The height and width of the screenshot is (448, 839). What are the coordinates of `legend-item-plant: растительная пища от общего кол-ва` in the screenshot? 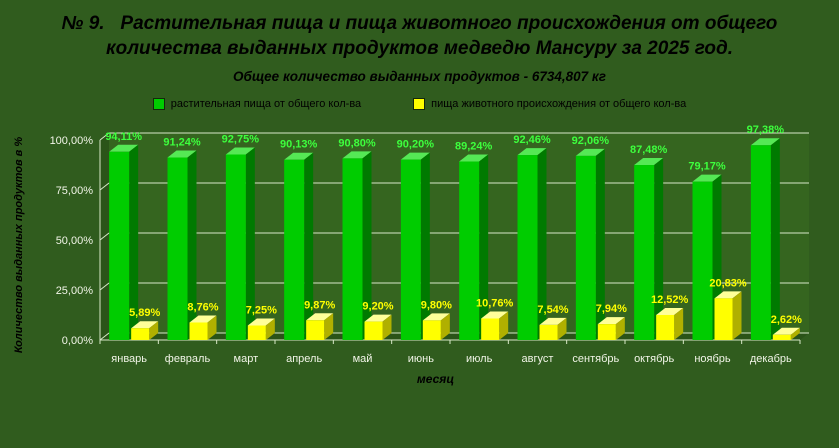 It's located at (257, 104).